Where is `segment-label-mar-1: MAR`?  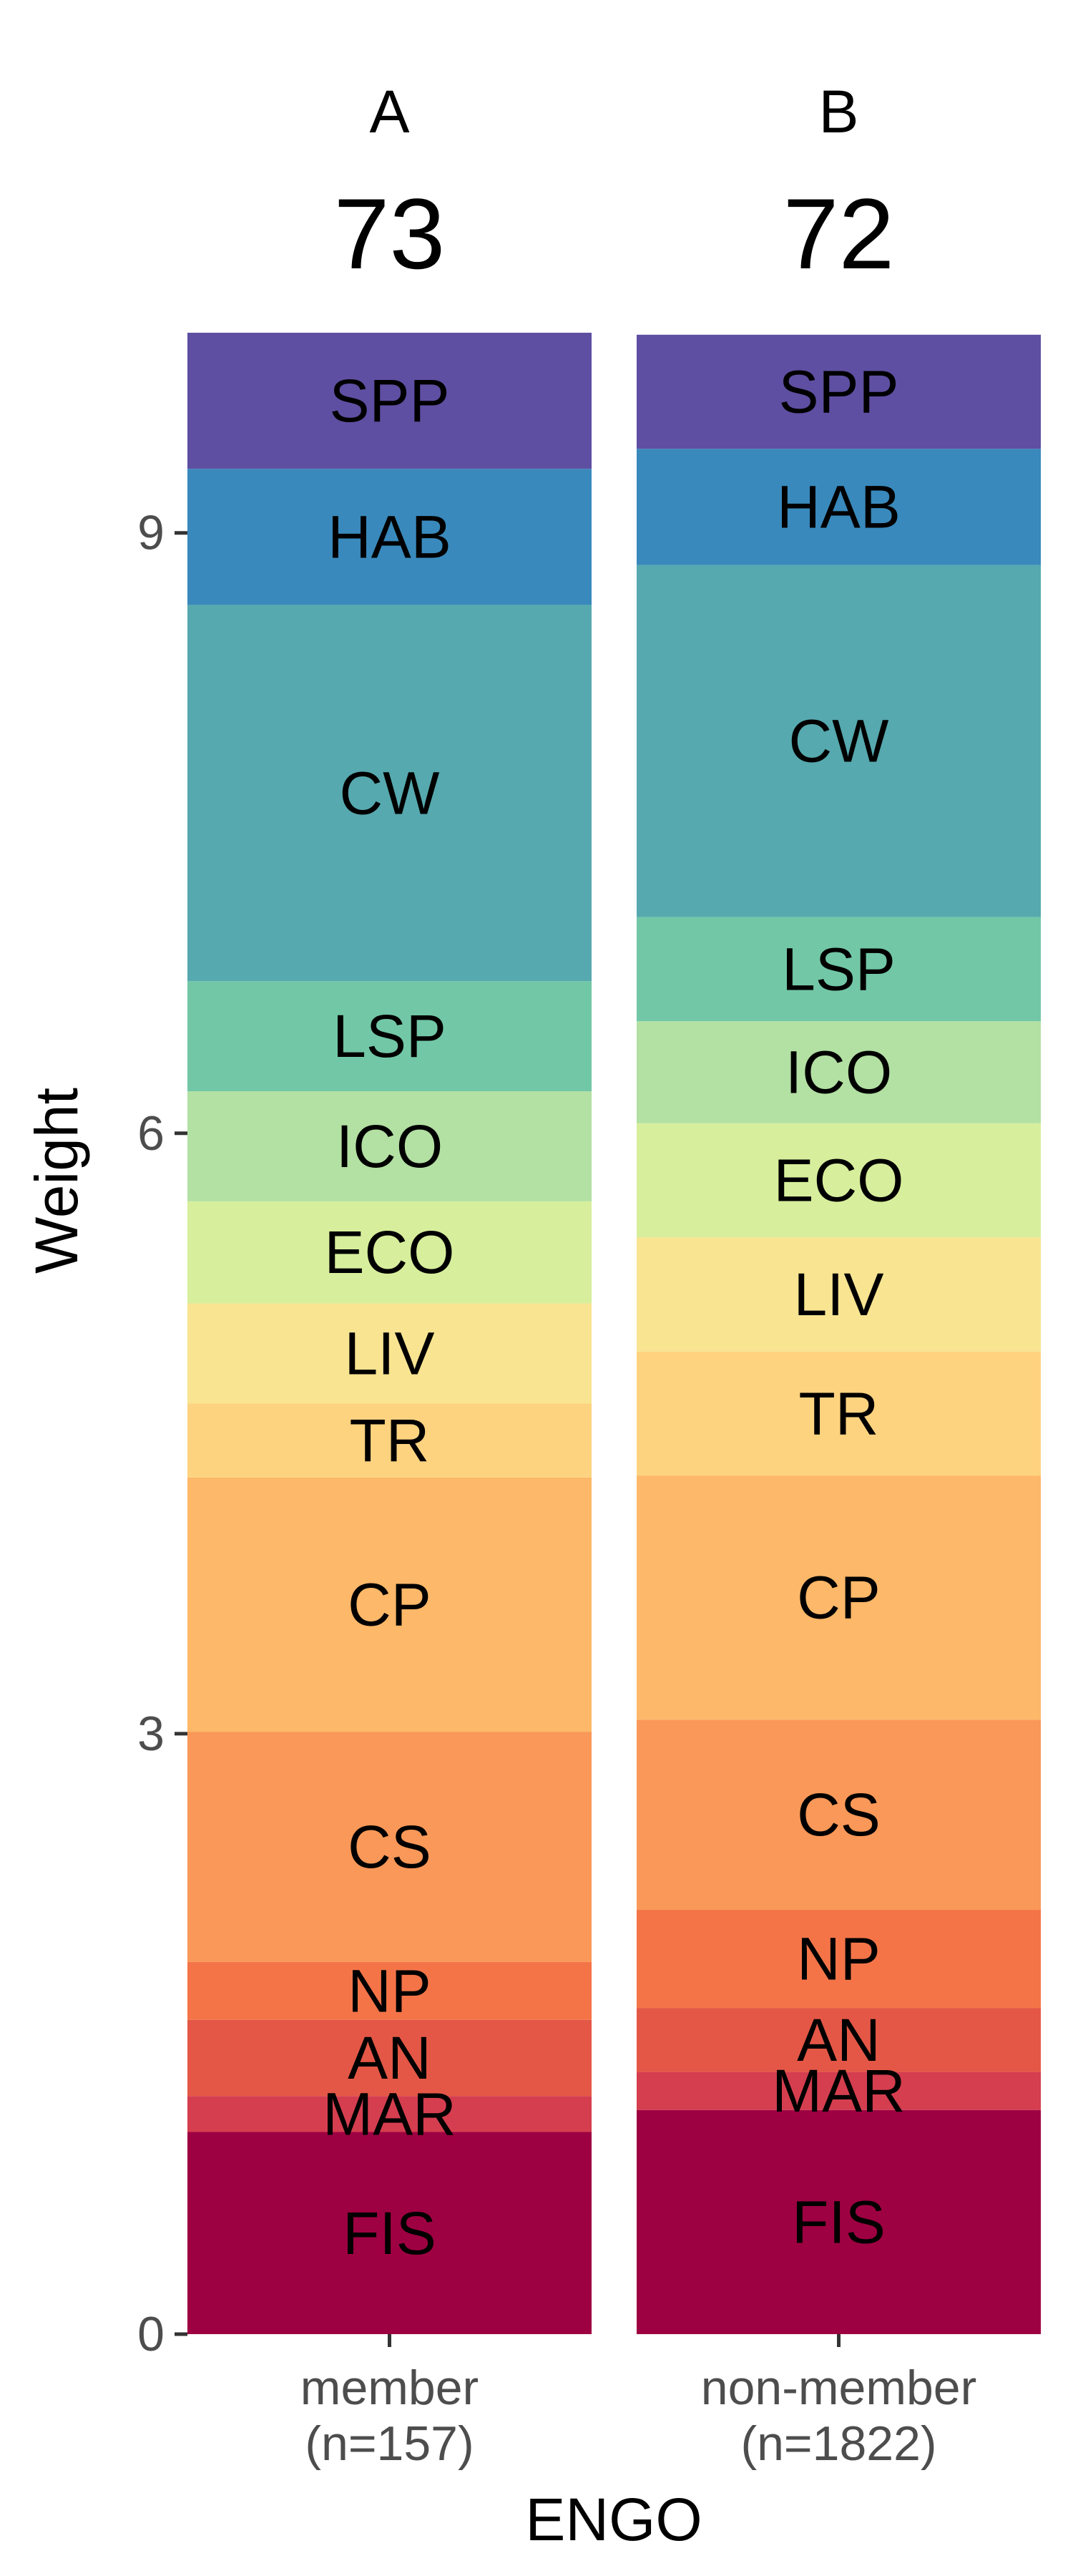 segment-label-mar-1: MAR is located at coordinates (839, 2090).